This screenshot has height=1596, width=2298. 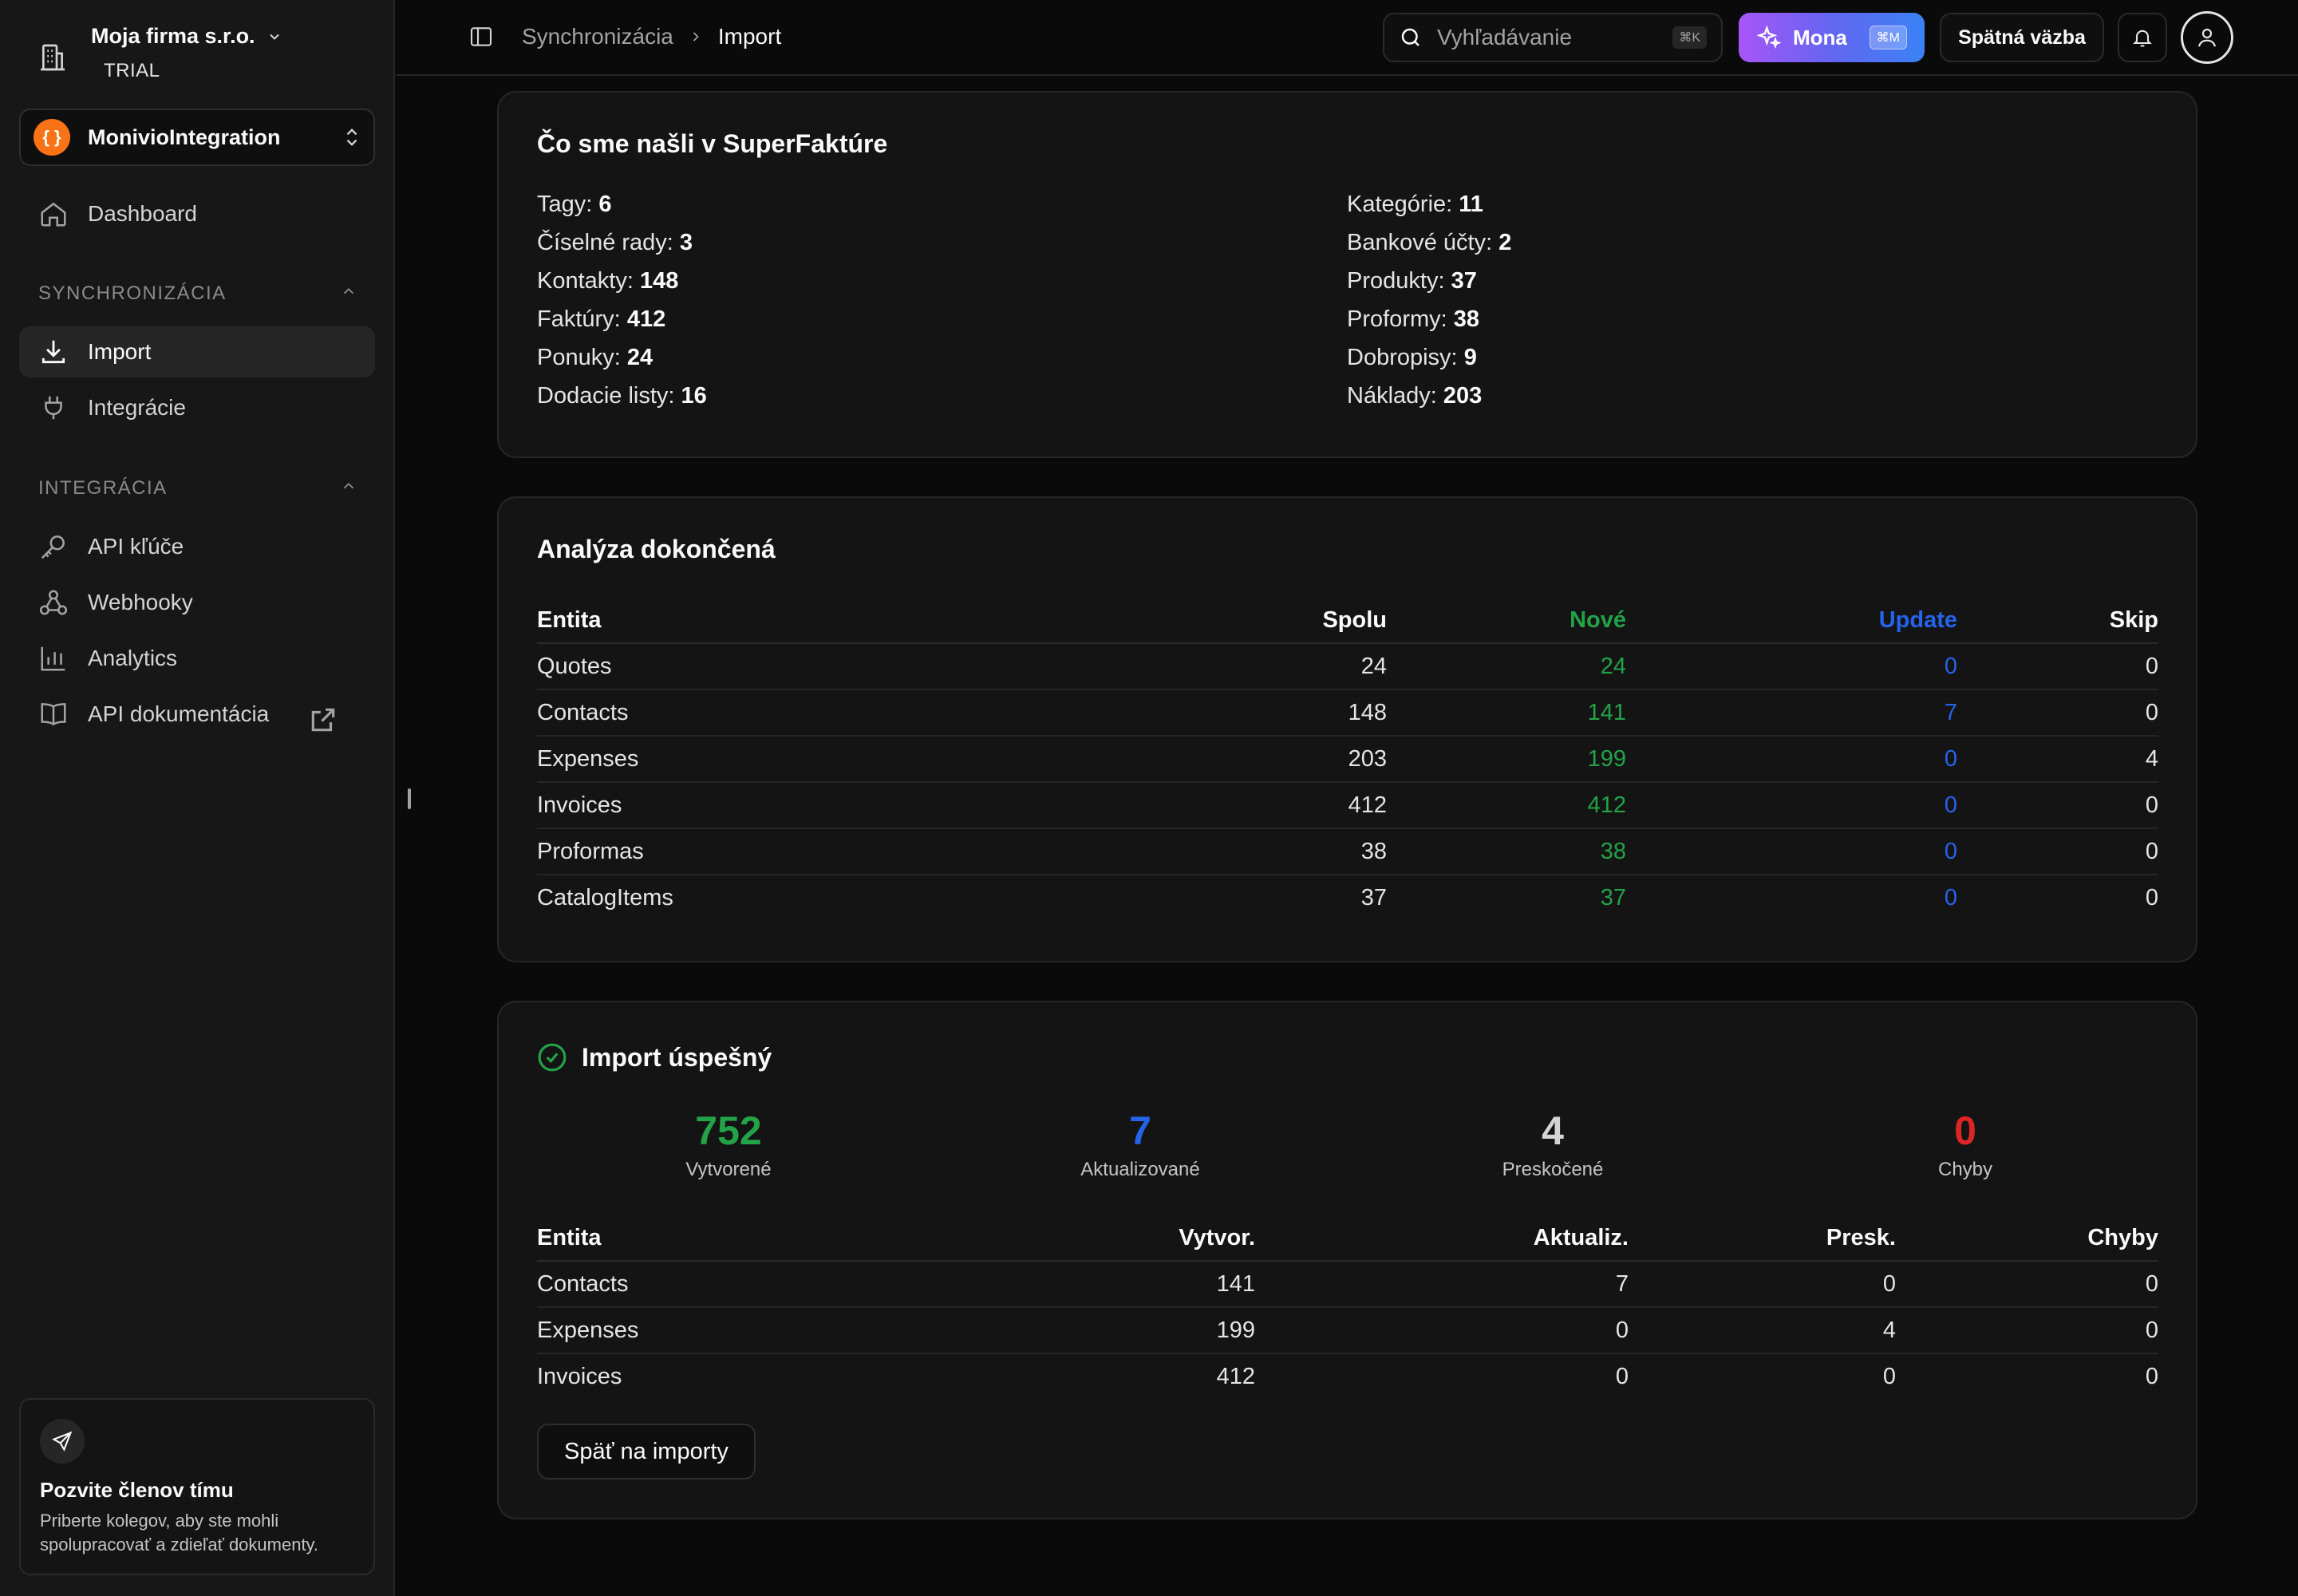 What do you see at coordinates (120, 351) in the screenshot?
I see `nav-label: Import` at bounding box center [120, 351].